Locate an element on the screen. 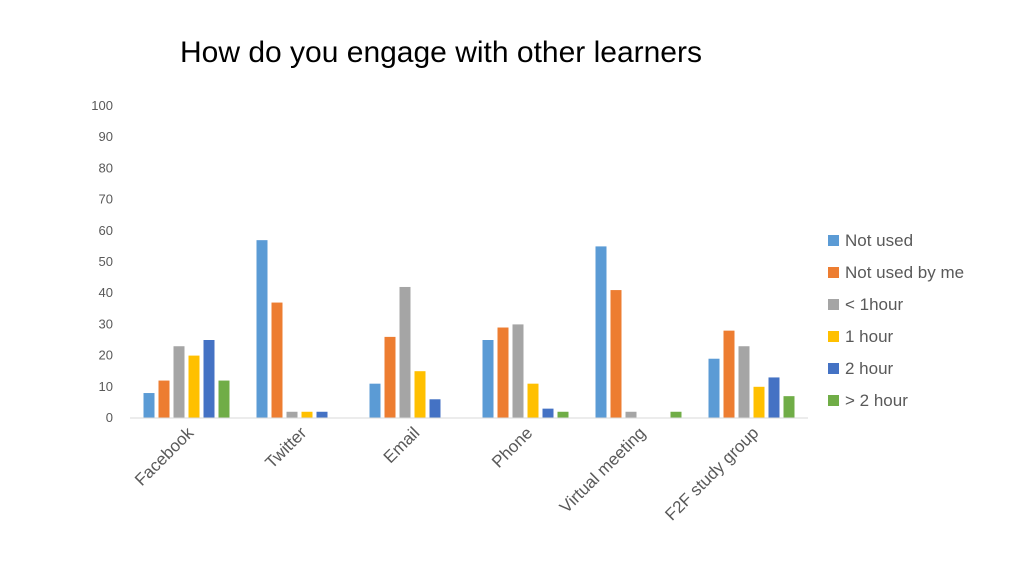 This screenshot has width=1024, height=576. legend-label: > 2 hour is located at coordinates (876, 400).